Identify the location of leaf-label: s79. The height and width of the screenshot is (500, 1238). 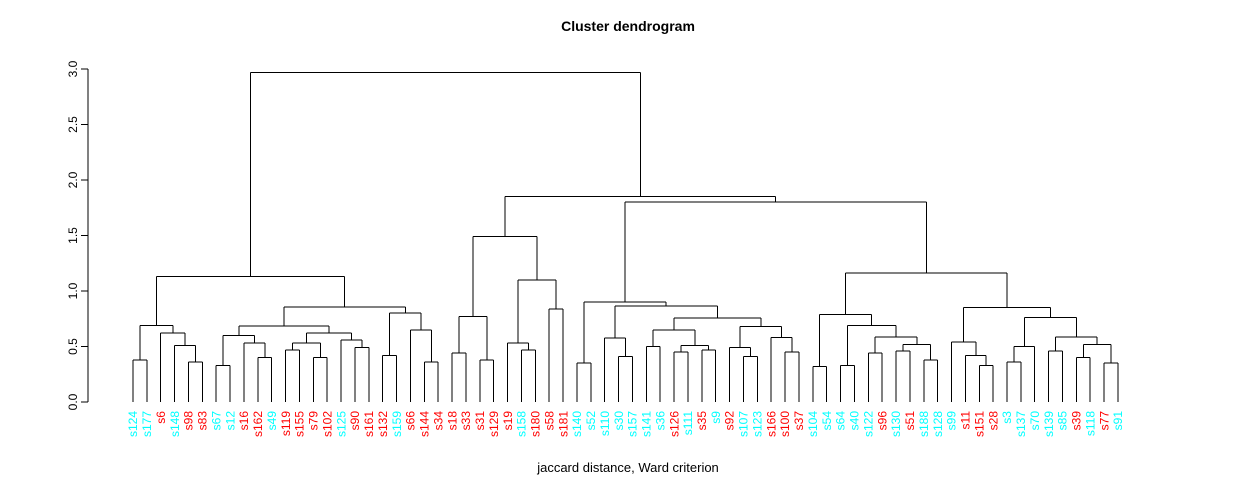
(314, 421).